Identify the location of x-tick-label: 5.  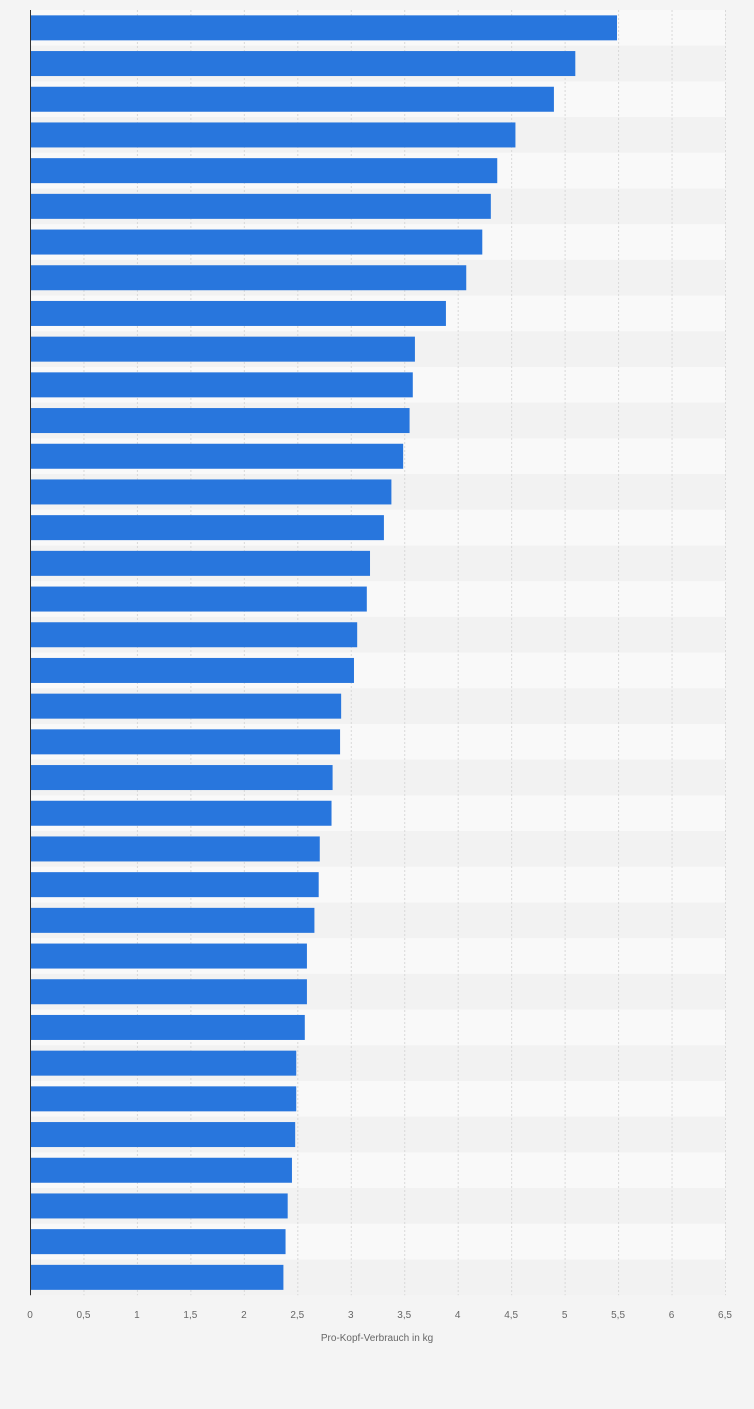
(565, 1315).